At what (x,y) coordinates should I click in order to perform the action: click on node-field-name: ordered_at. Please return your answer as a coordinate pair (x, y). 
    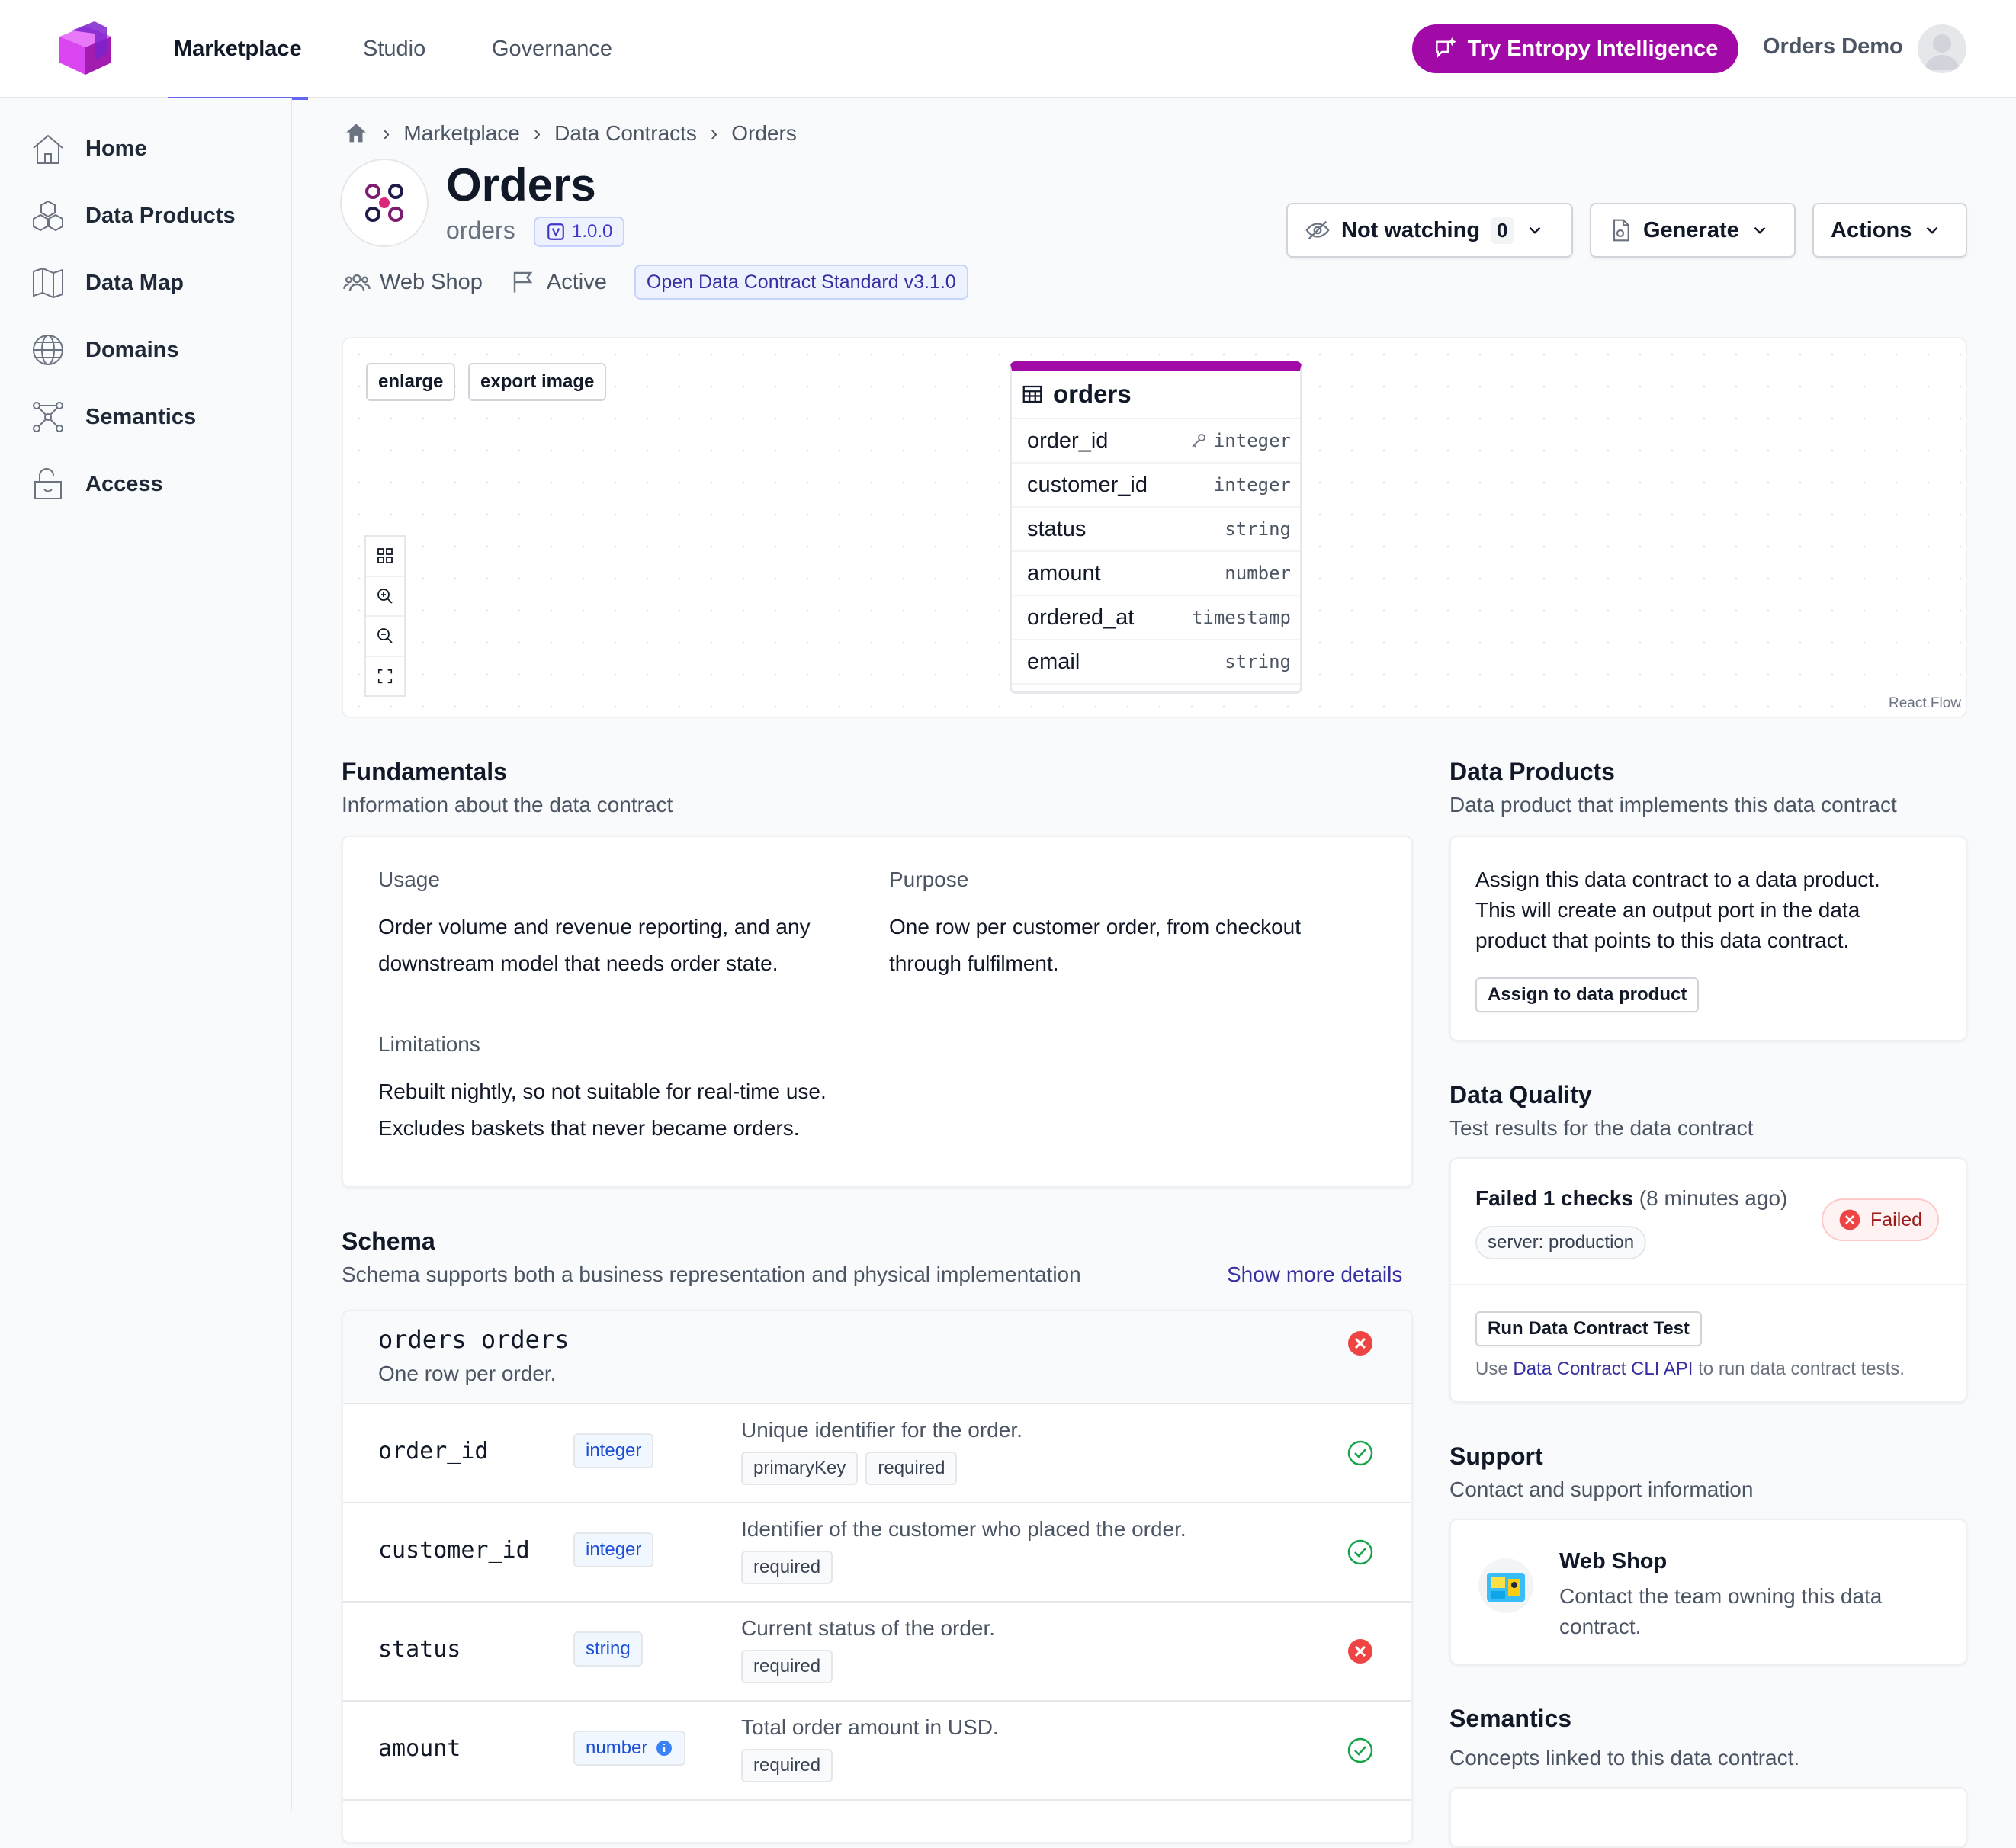
    Looking at the image, I should click on (1081, 618).